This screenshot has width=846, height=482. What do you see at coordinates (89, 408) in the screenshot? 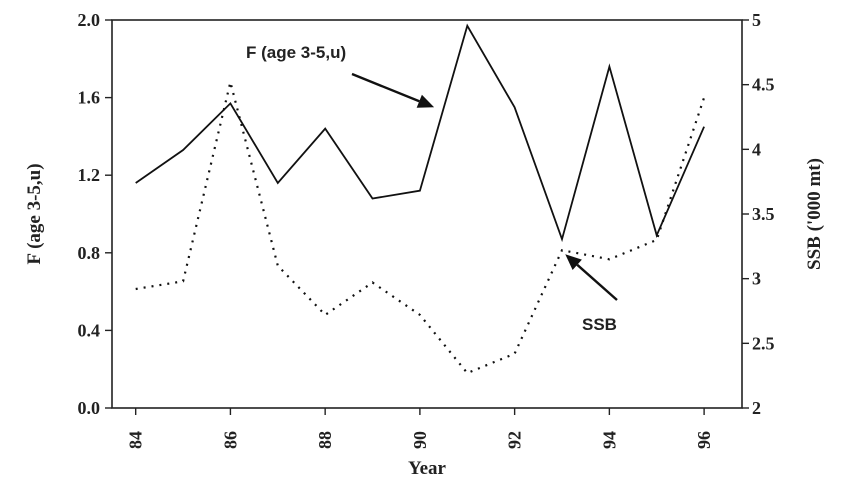
I see `left-y-tick-label: 0.0` at bounding box center [89, 408].